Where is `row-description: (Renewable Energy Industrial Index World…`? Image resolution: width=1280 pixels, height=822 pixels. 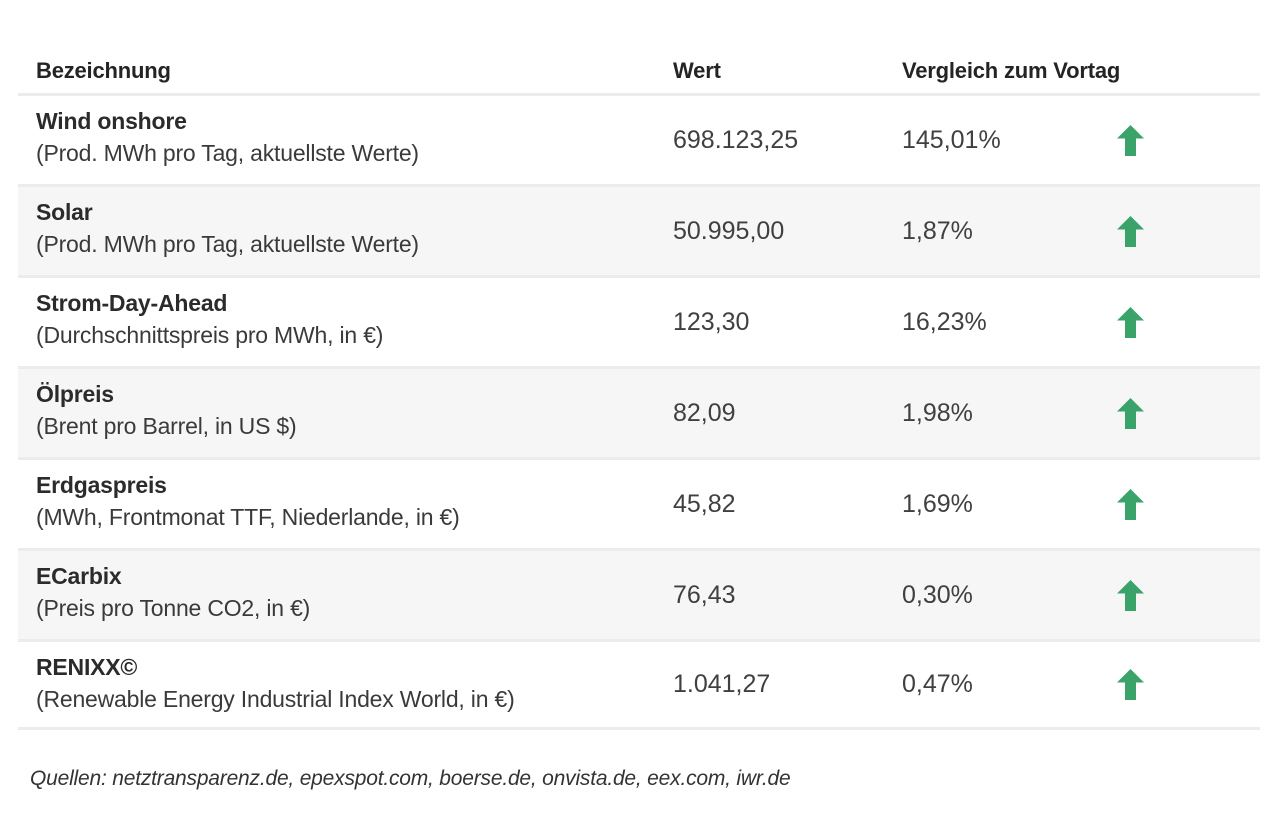
row-description: (Renewable Energy Industrial Index World… is located at coordinates (275, 699).